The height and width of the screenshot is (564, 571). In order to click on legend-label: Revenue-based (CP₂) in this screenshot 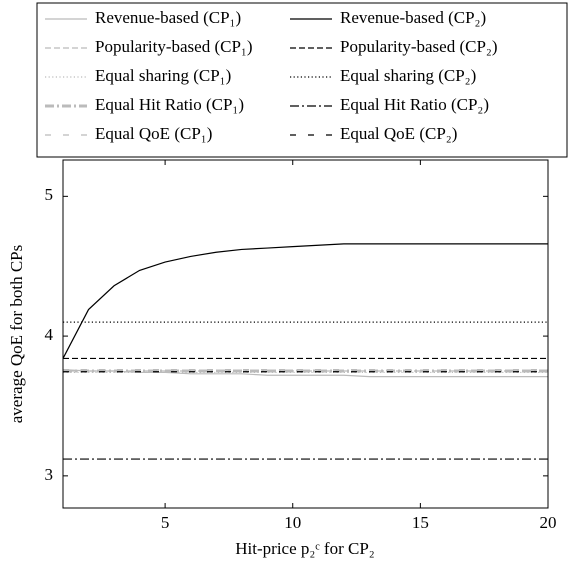, I will do `click(413, 17)`.